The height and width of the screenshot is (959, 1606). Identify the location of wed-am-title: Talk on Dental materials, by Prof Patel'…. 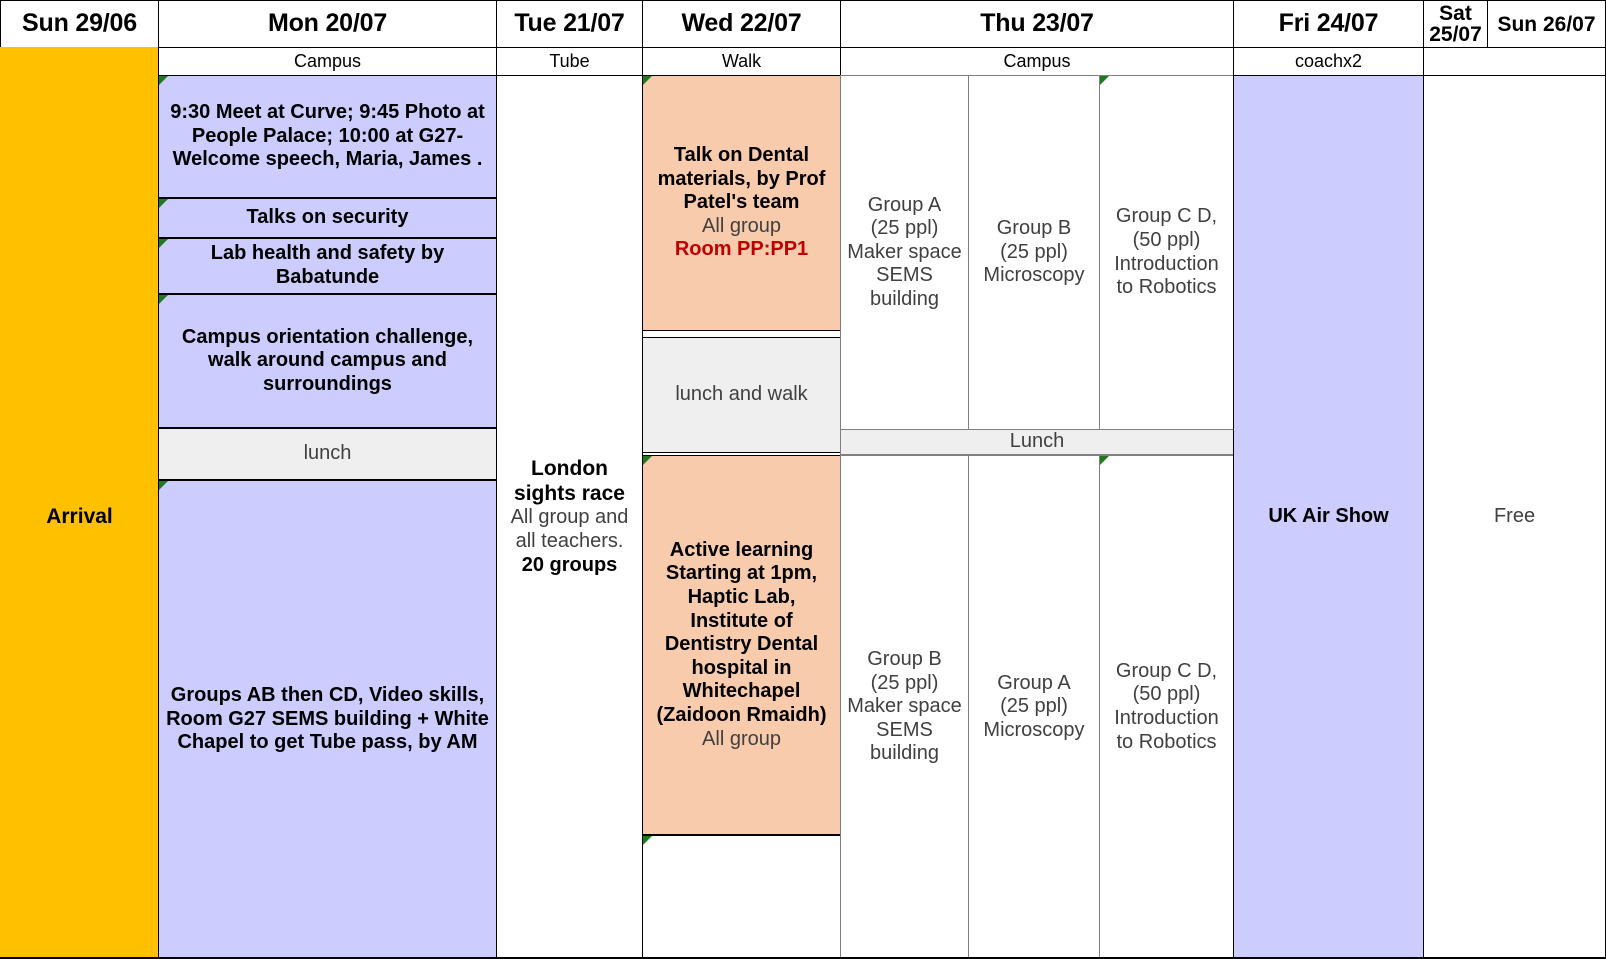
(741, 179).